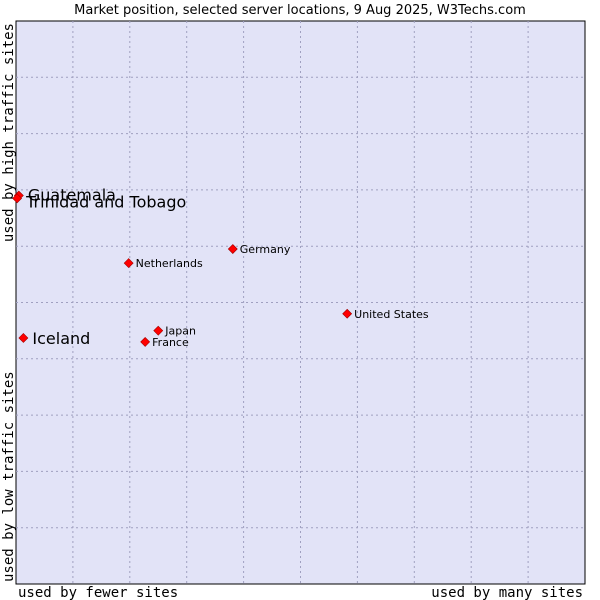 The image size is (600, 600). Describe the element at coordinates (391, 314) in the screenshot. I see `point-label: United States` at that location.